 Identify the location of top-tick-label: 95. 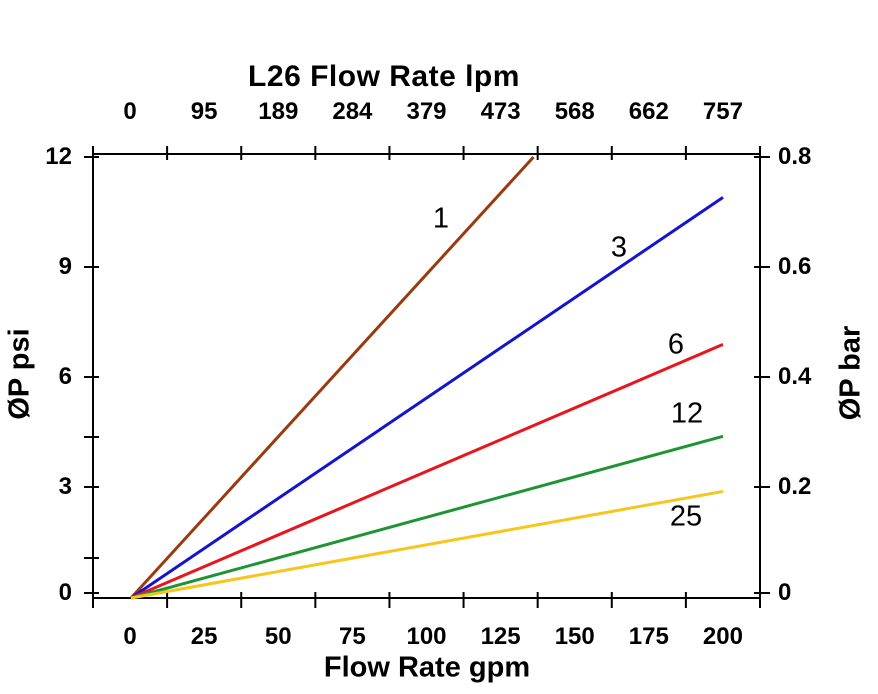
(204, 111).